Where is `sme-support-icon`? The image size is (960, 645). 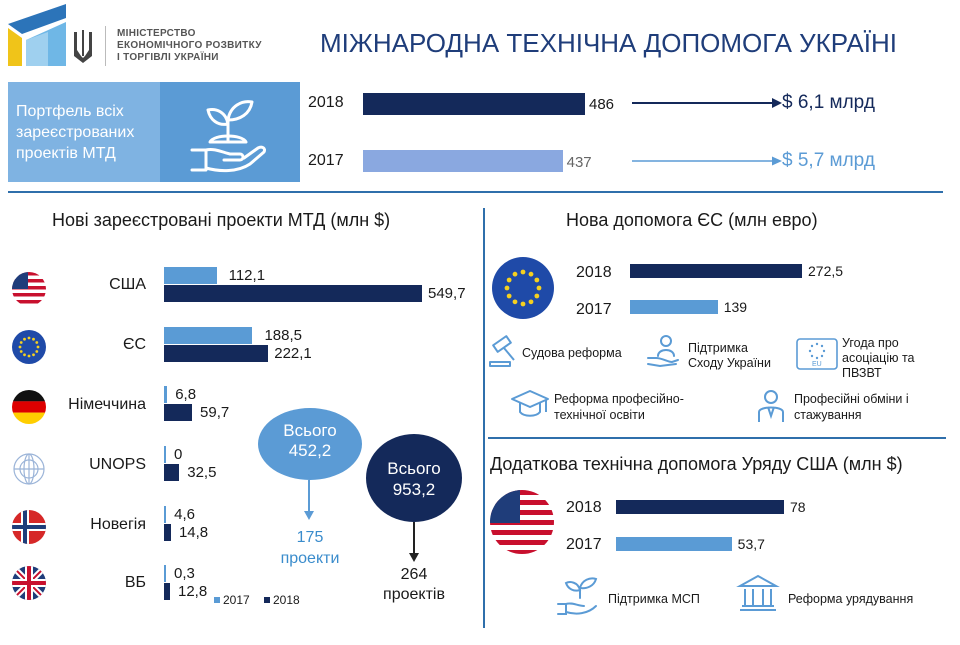
sme-support-icon is located at coordinates (577, 596).